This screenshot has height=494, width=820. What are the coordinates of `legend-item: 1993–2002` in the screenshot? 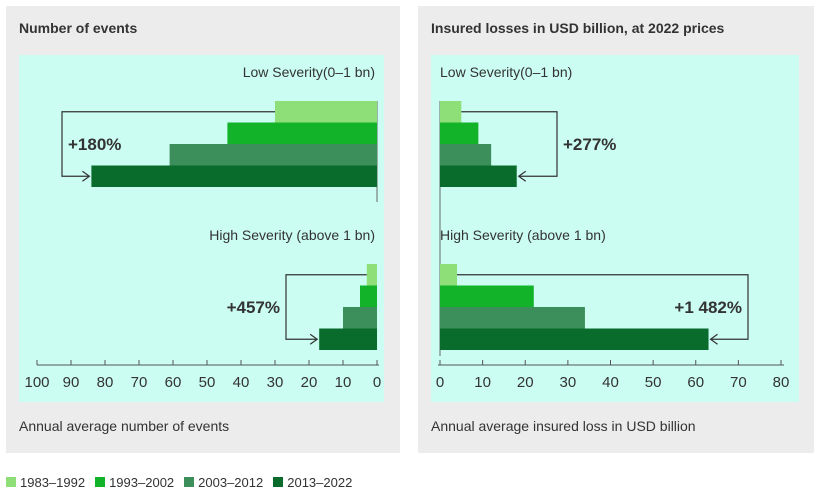 It's located at (134, 482).